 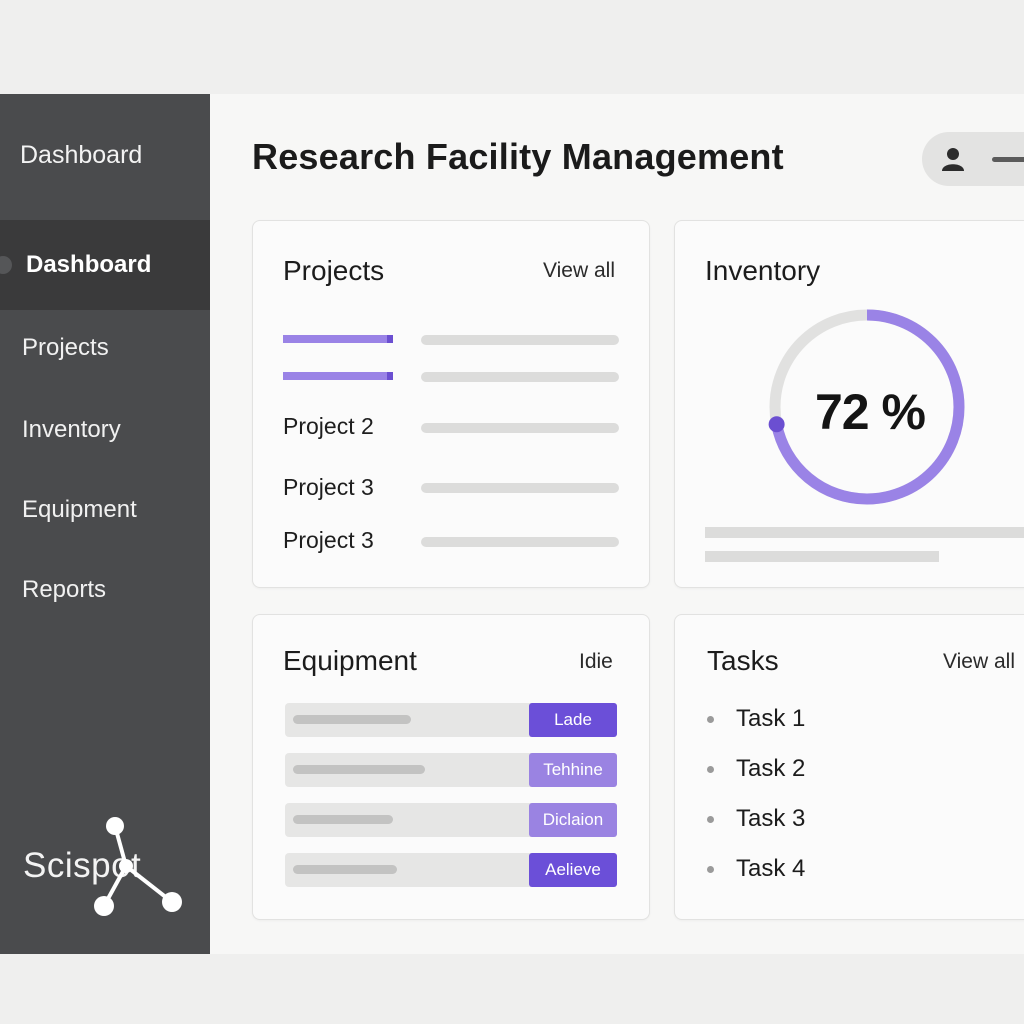 I want to click on equipment-row: Tehhine, so click(x=451, y=770).